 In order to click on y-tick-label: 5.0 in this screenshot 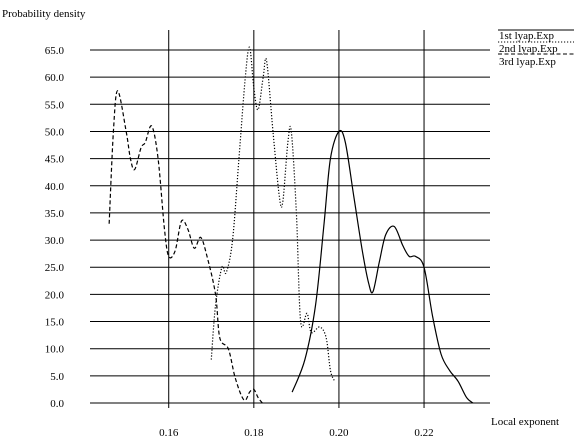, I will do `click(57, 377)`.